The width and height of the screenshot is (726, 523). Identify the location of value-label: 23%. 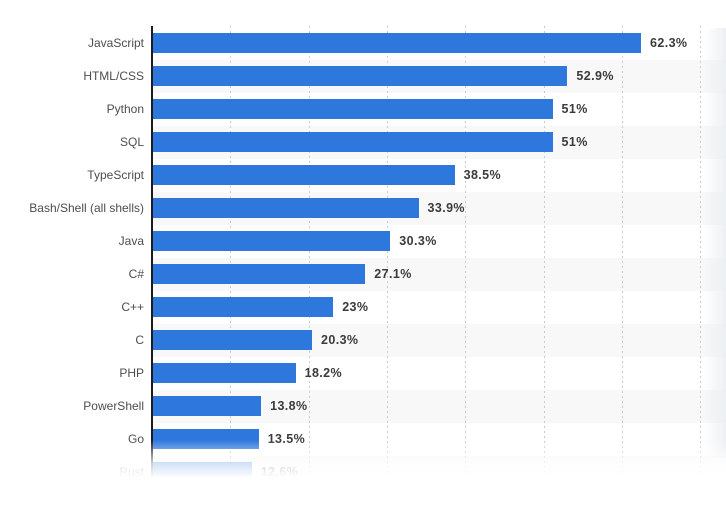
(355, 307).